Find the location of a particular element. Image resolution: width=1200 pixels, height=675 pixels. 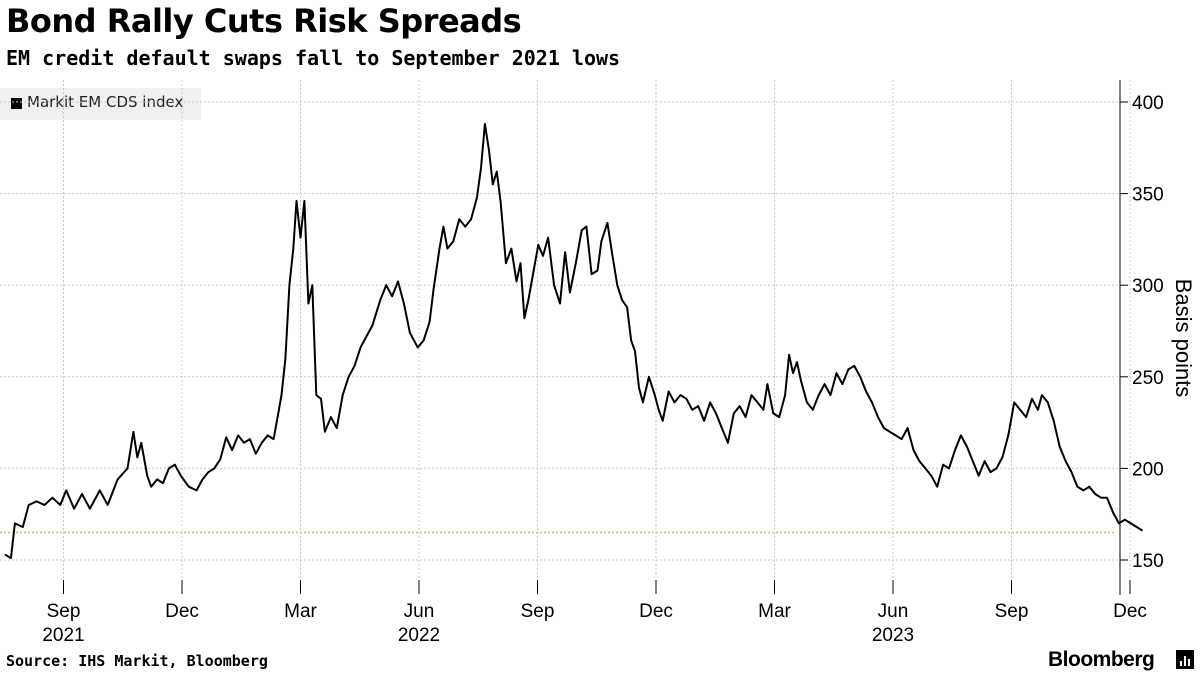

chart-title: Bond Rally Cuts Risk Spreads is located at coordinates (264, 21).